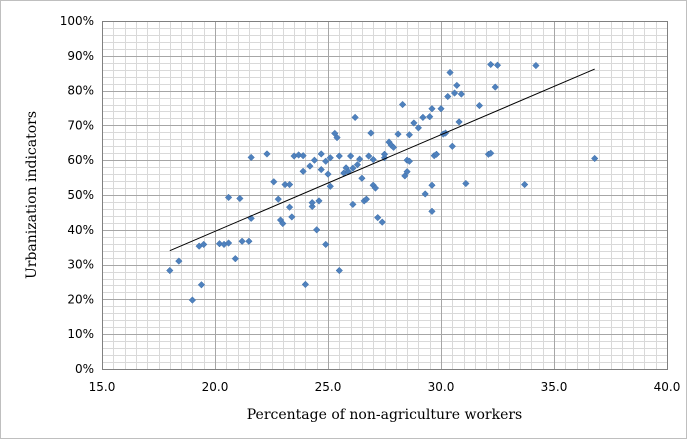 The image size is (687, 440). I want to click on x-tick-label: 15.0, so click(102, 387).